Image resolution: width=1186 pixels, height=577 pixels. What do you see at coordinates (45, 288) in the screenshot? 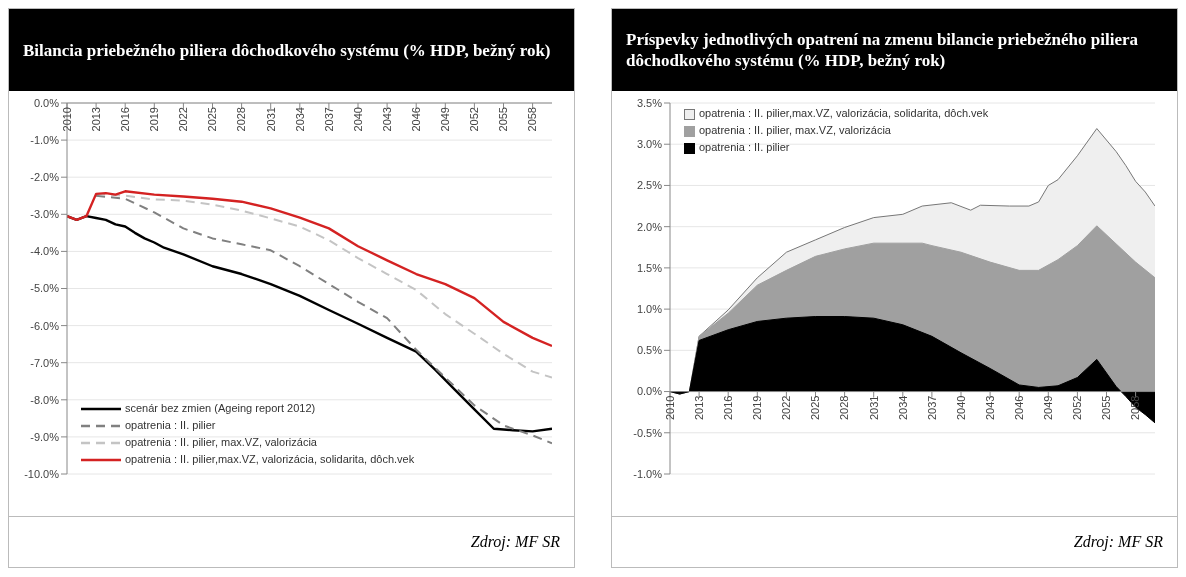
I see `y-tick-label: -5.0%` at bounding box center [45, 288].